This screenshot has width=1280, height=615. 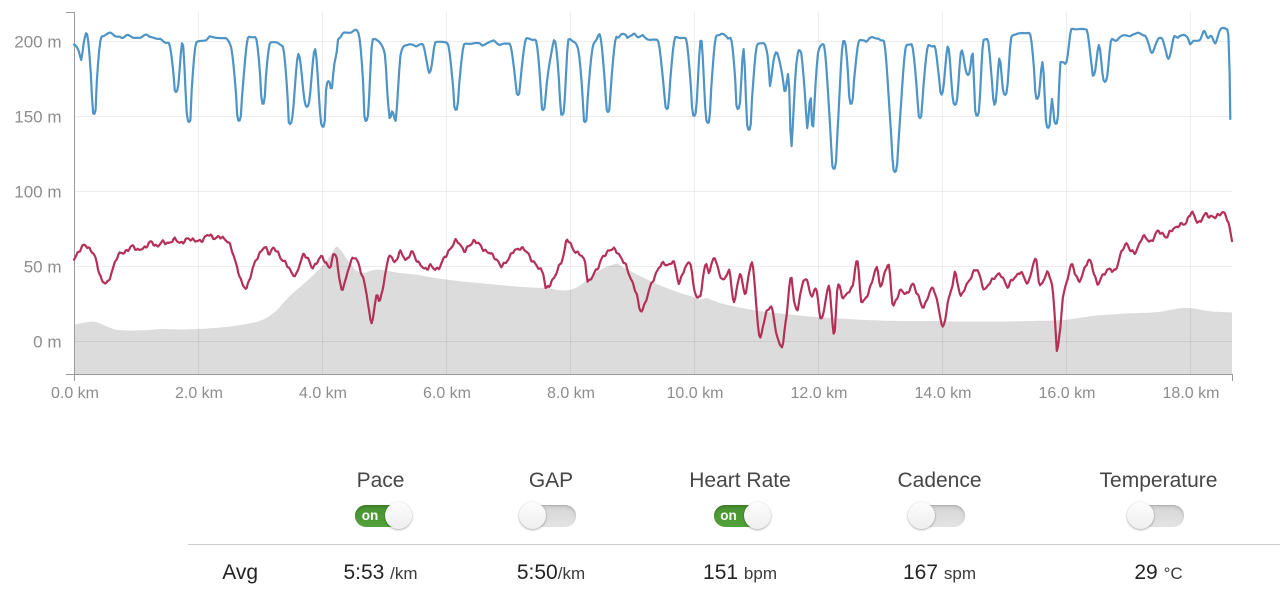 What do you see at coordinates (323, 393) in the screenshot?
I see `svg-text: 4.0 km` at bounding box center [323, 393].